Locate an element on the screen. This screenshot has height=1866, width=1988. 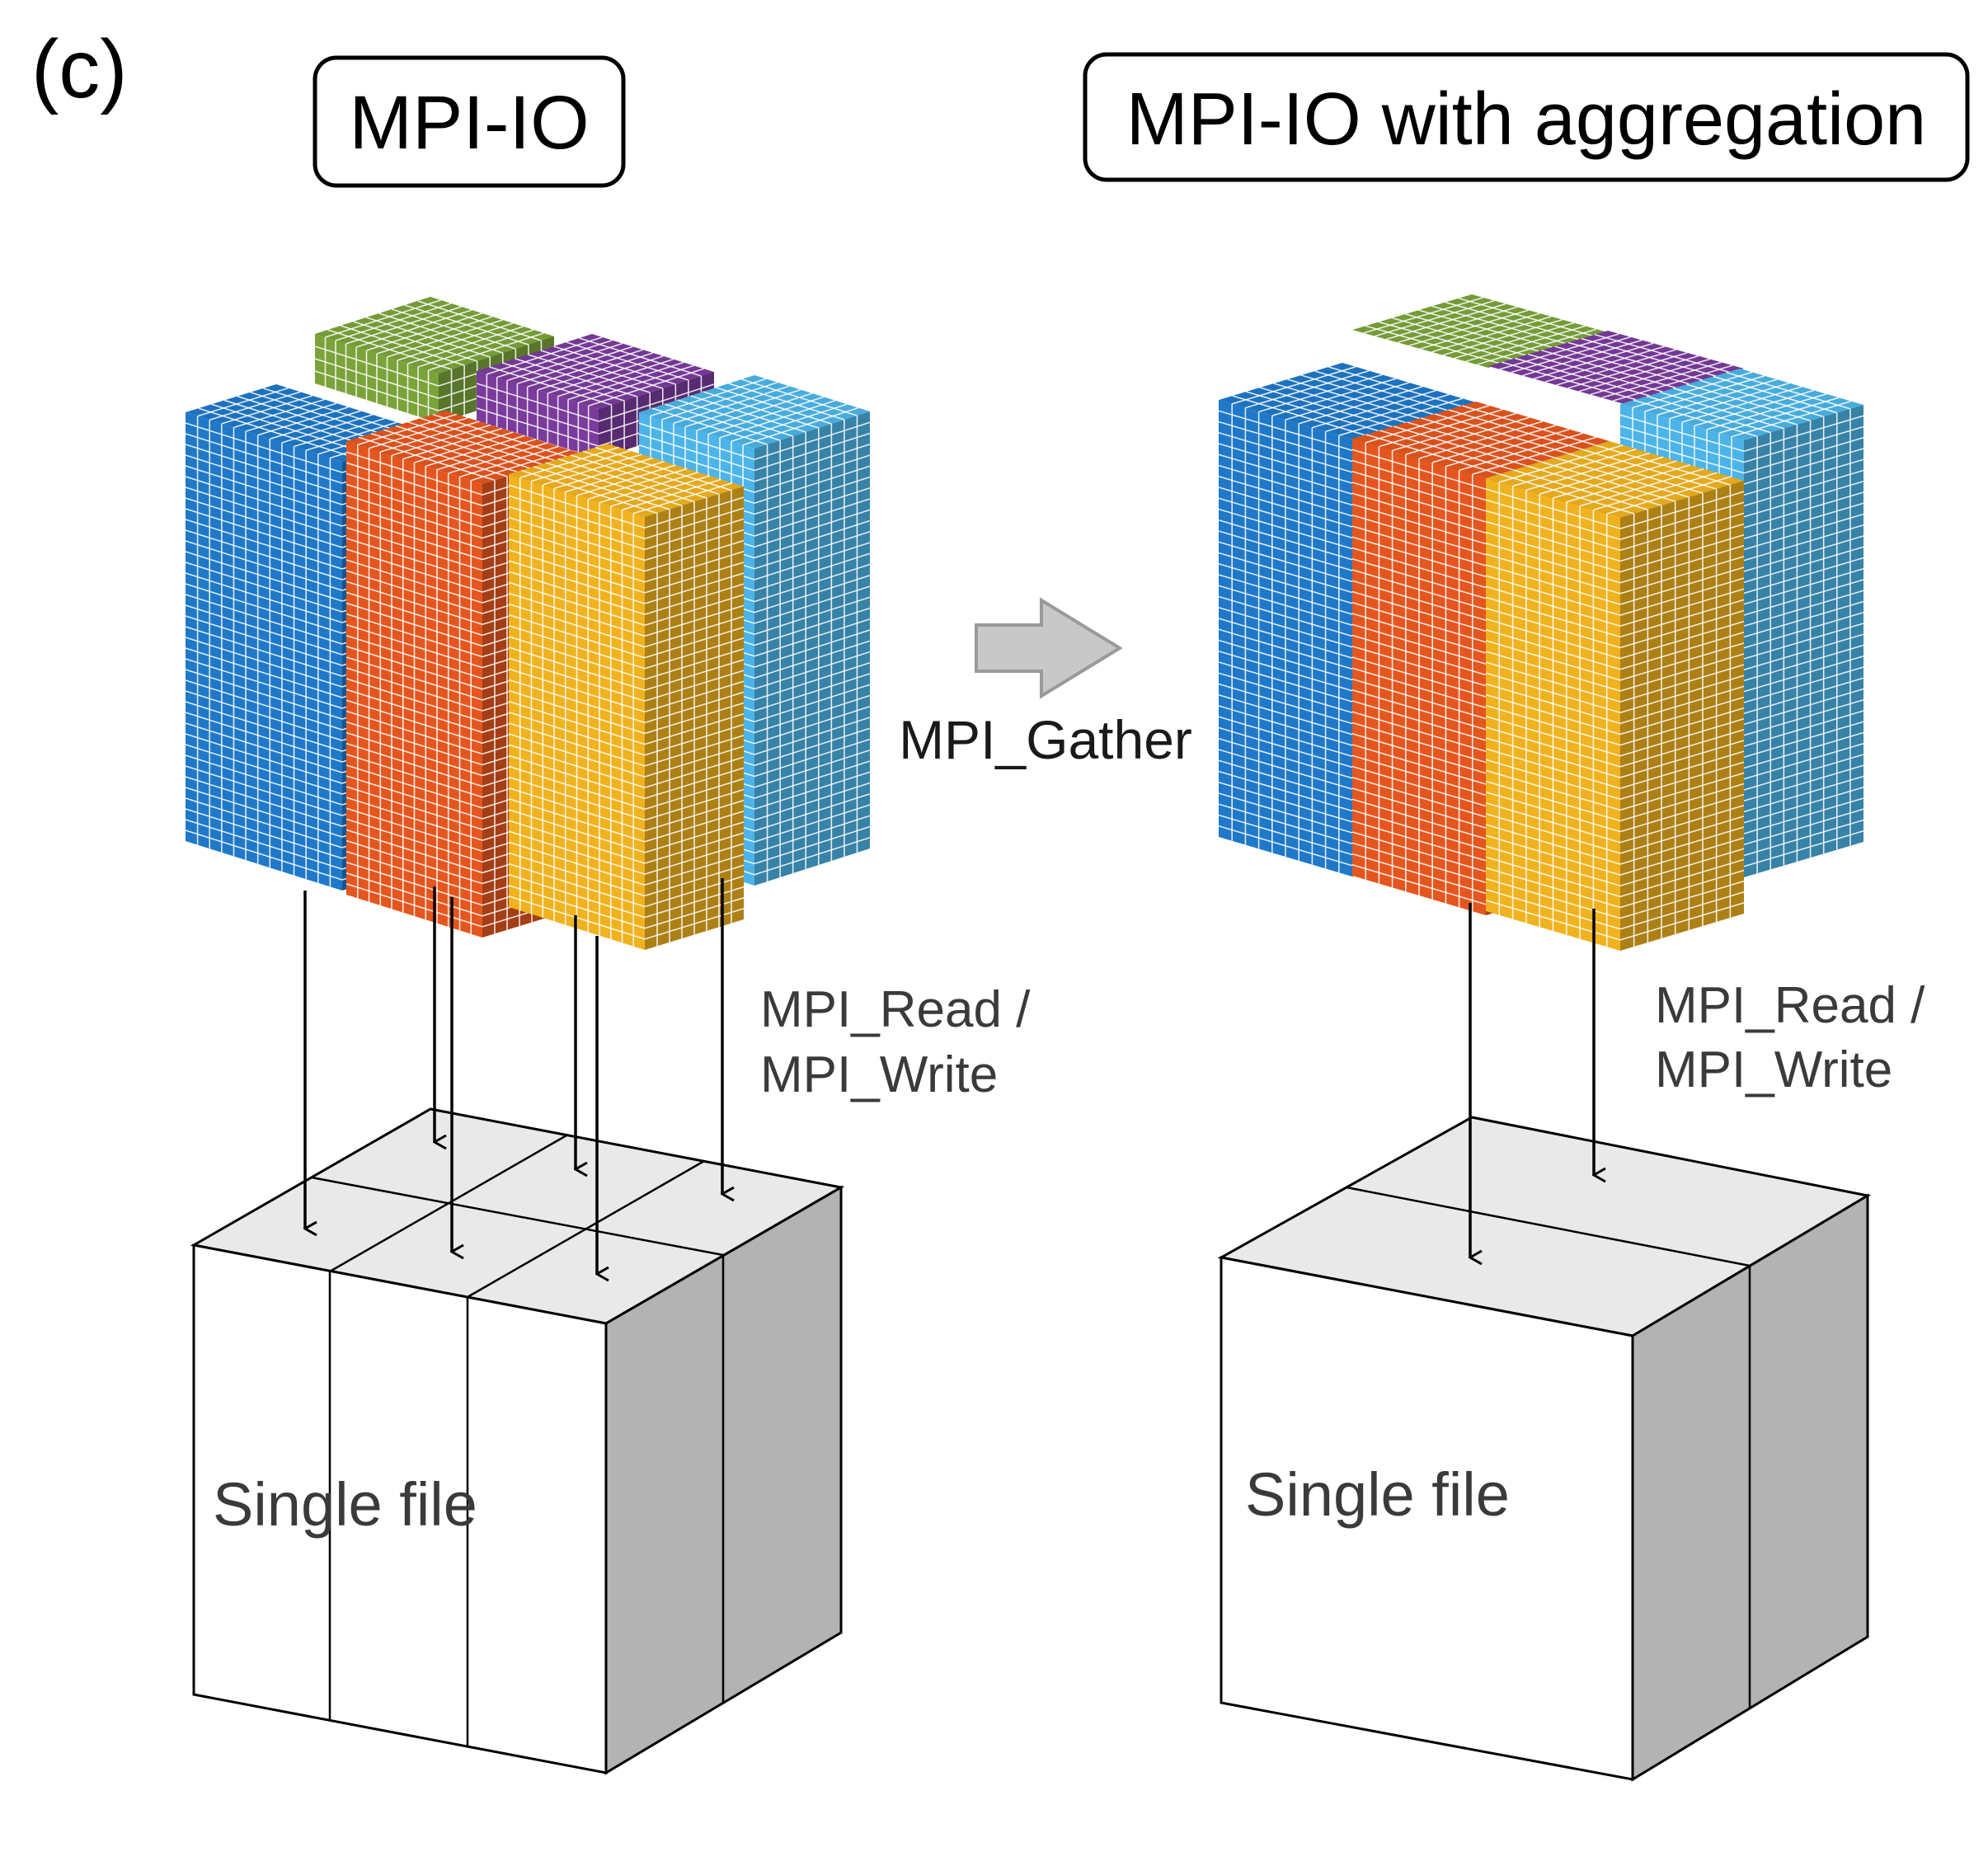
agg-purple is located at coordinates (1616, 367).